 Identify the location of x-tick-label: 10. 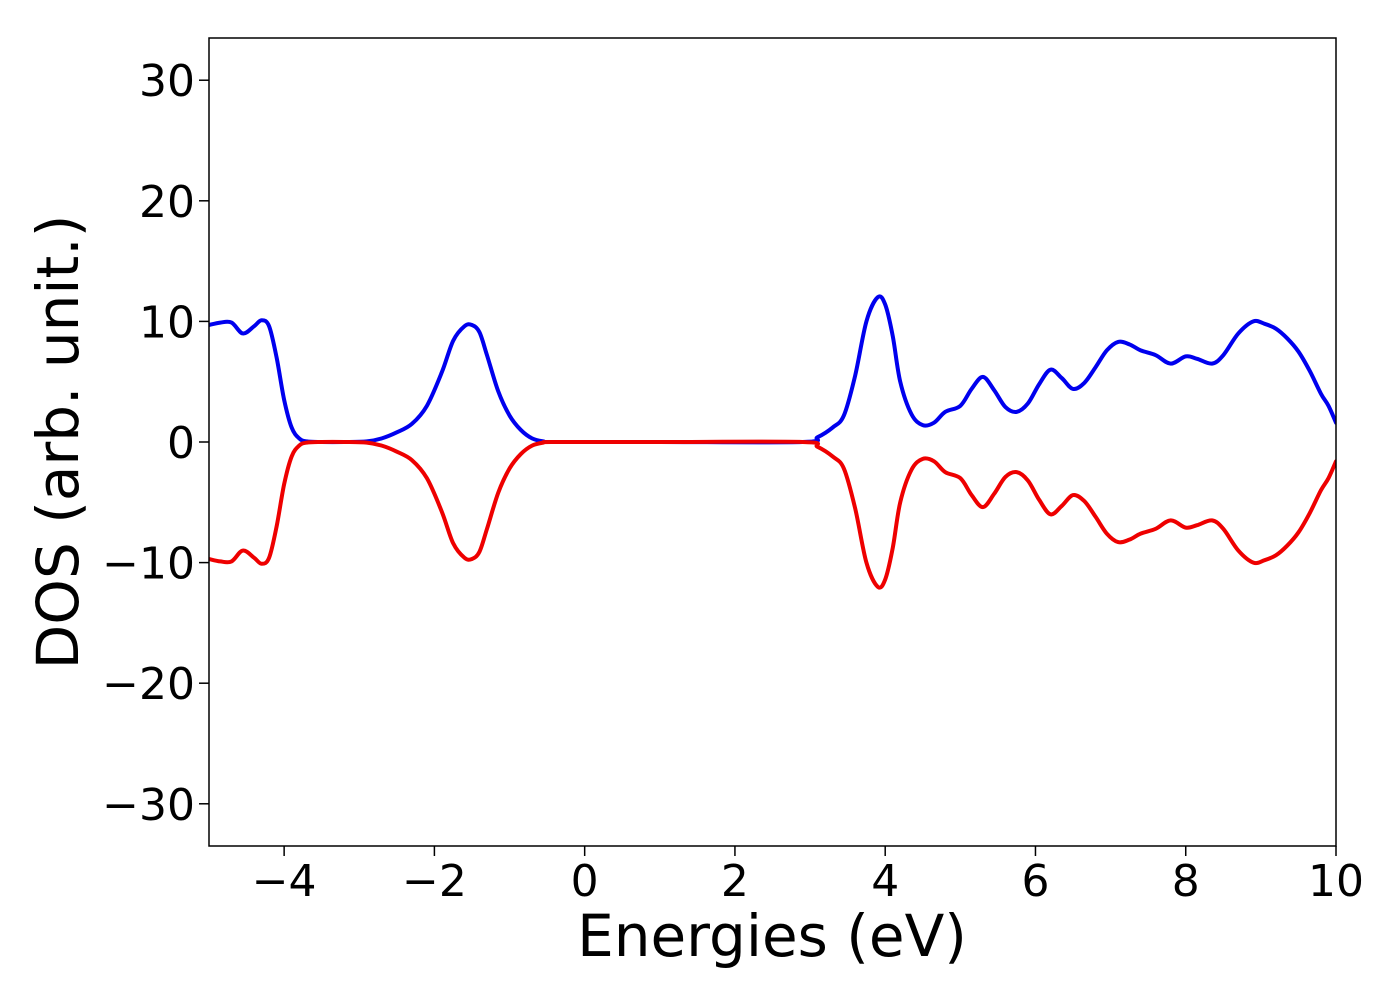
(1336, 881).